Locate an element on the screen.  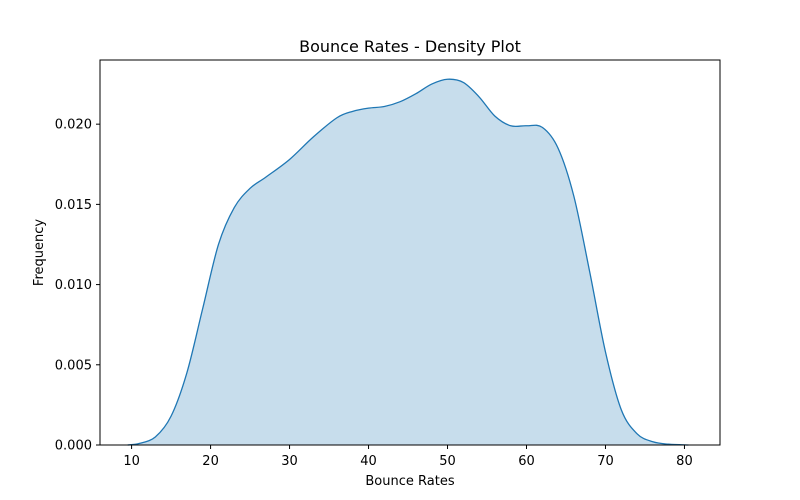
x-tick-label: 20 is located at coordinates (210, 461).